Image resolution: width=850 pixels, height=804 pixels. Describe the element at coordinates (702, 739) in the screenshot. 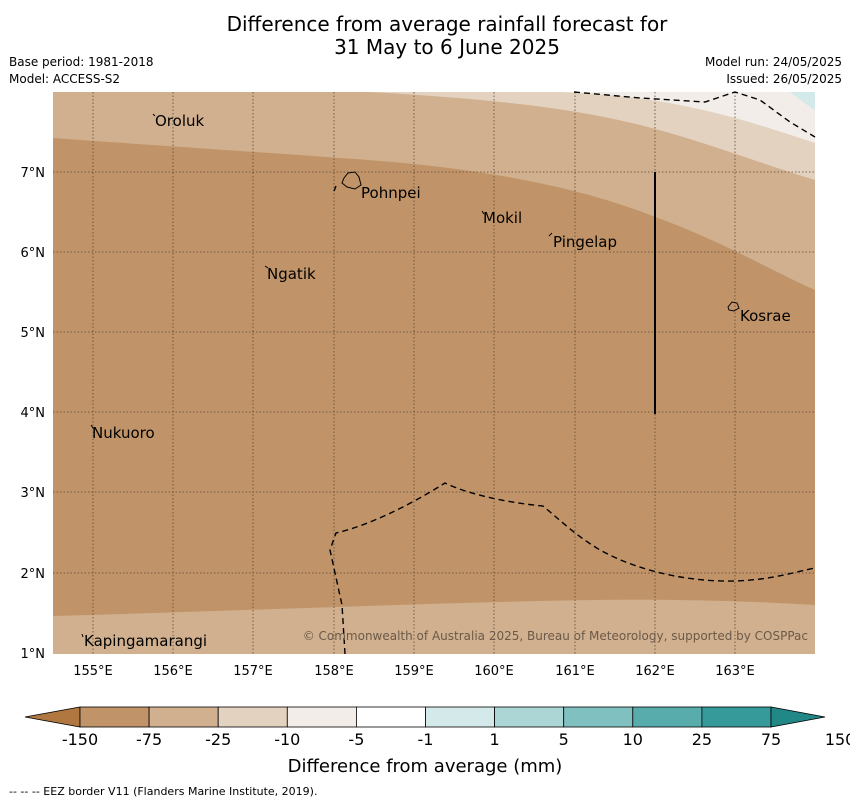

I see `colorbar-tick: 25` at that location.